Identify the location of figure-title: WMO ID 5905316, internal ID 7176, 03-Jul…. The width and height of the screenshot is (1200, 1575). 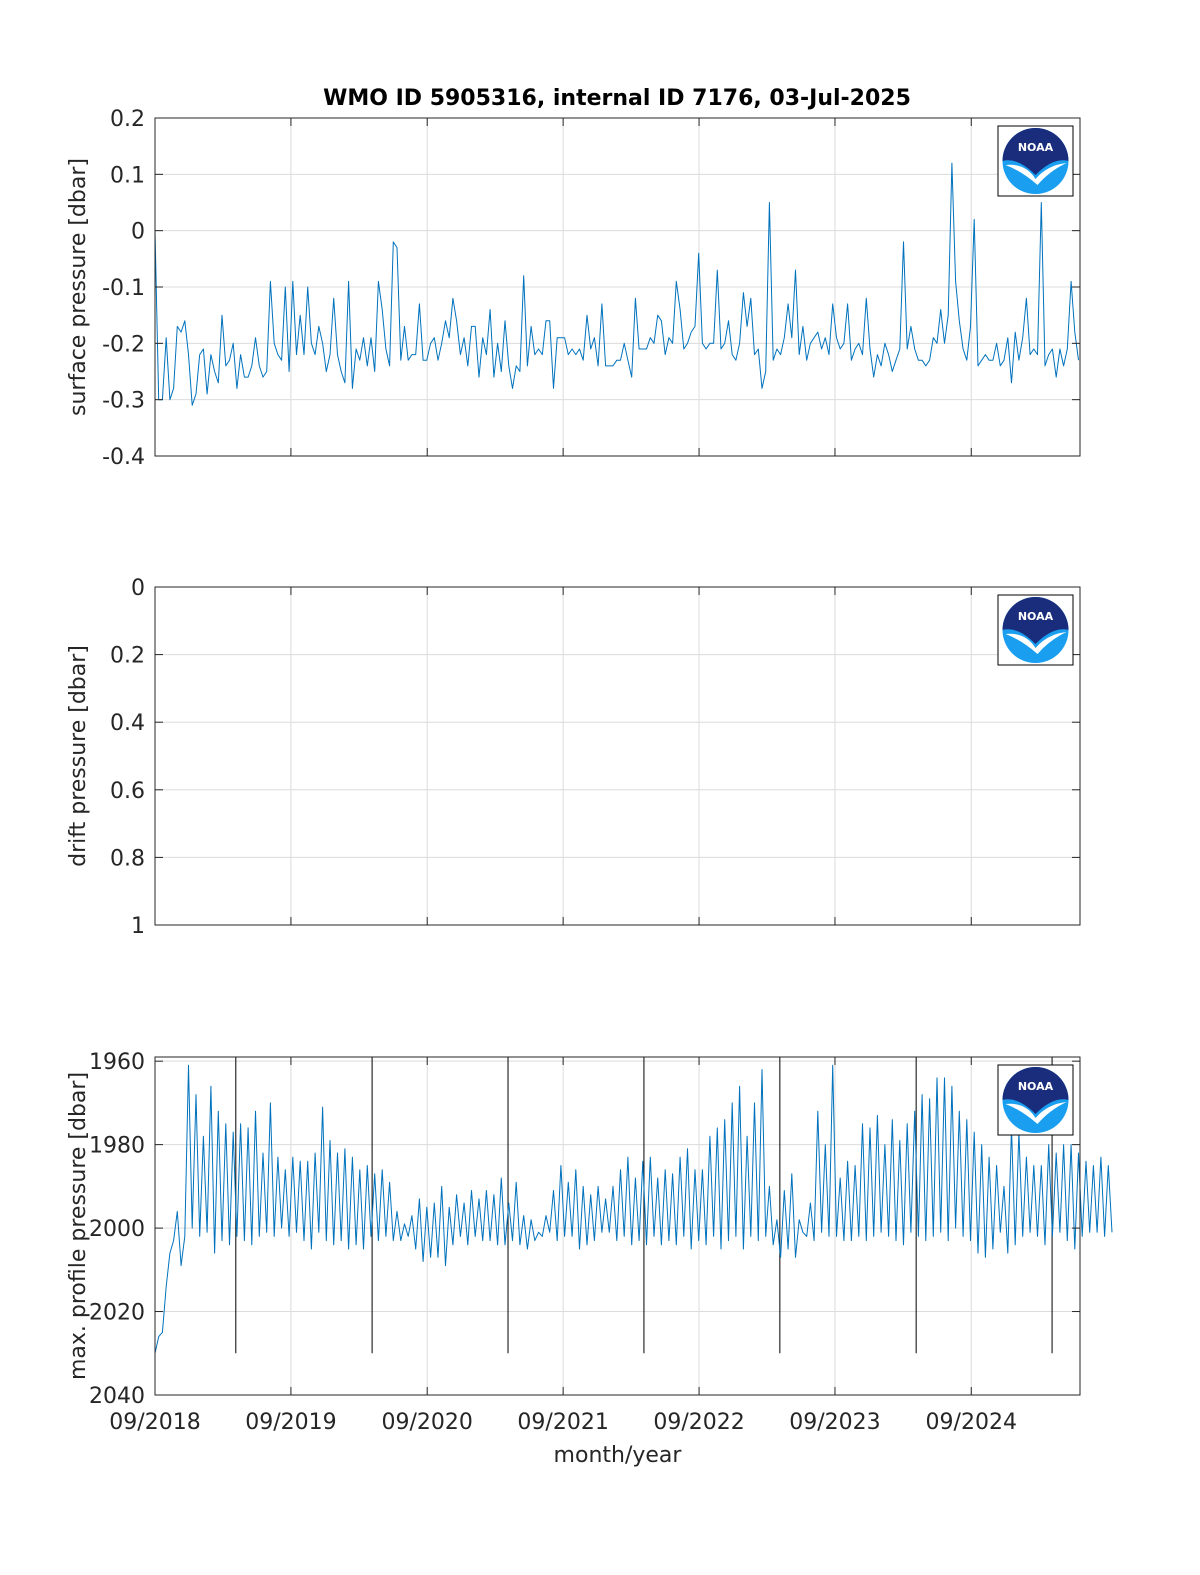
(617, 98).